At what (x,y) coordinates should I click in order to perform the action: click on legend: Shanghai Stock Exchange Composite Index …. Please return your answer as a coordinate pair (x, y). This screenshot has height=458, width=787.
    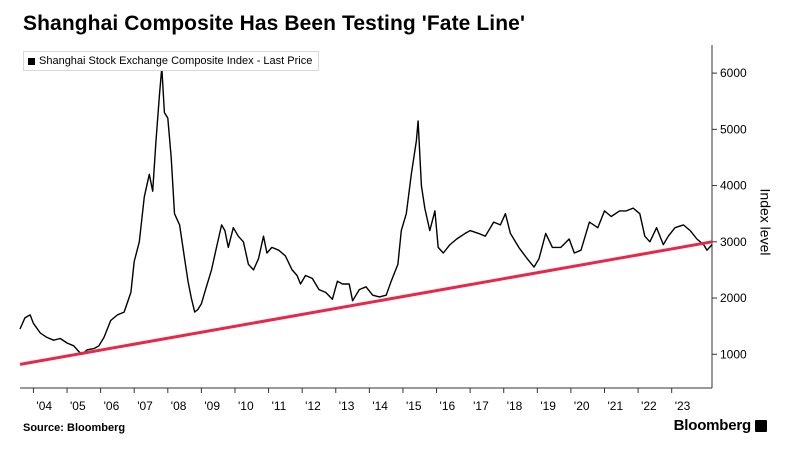
    Looking at the image, I should click on (171, 61).